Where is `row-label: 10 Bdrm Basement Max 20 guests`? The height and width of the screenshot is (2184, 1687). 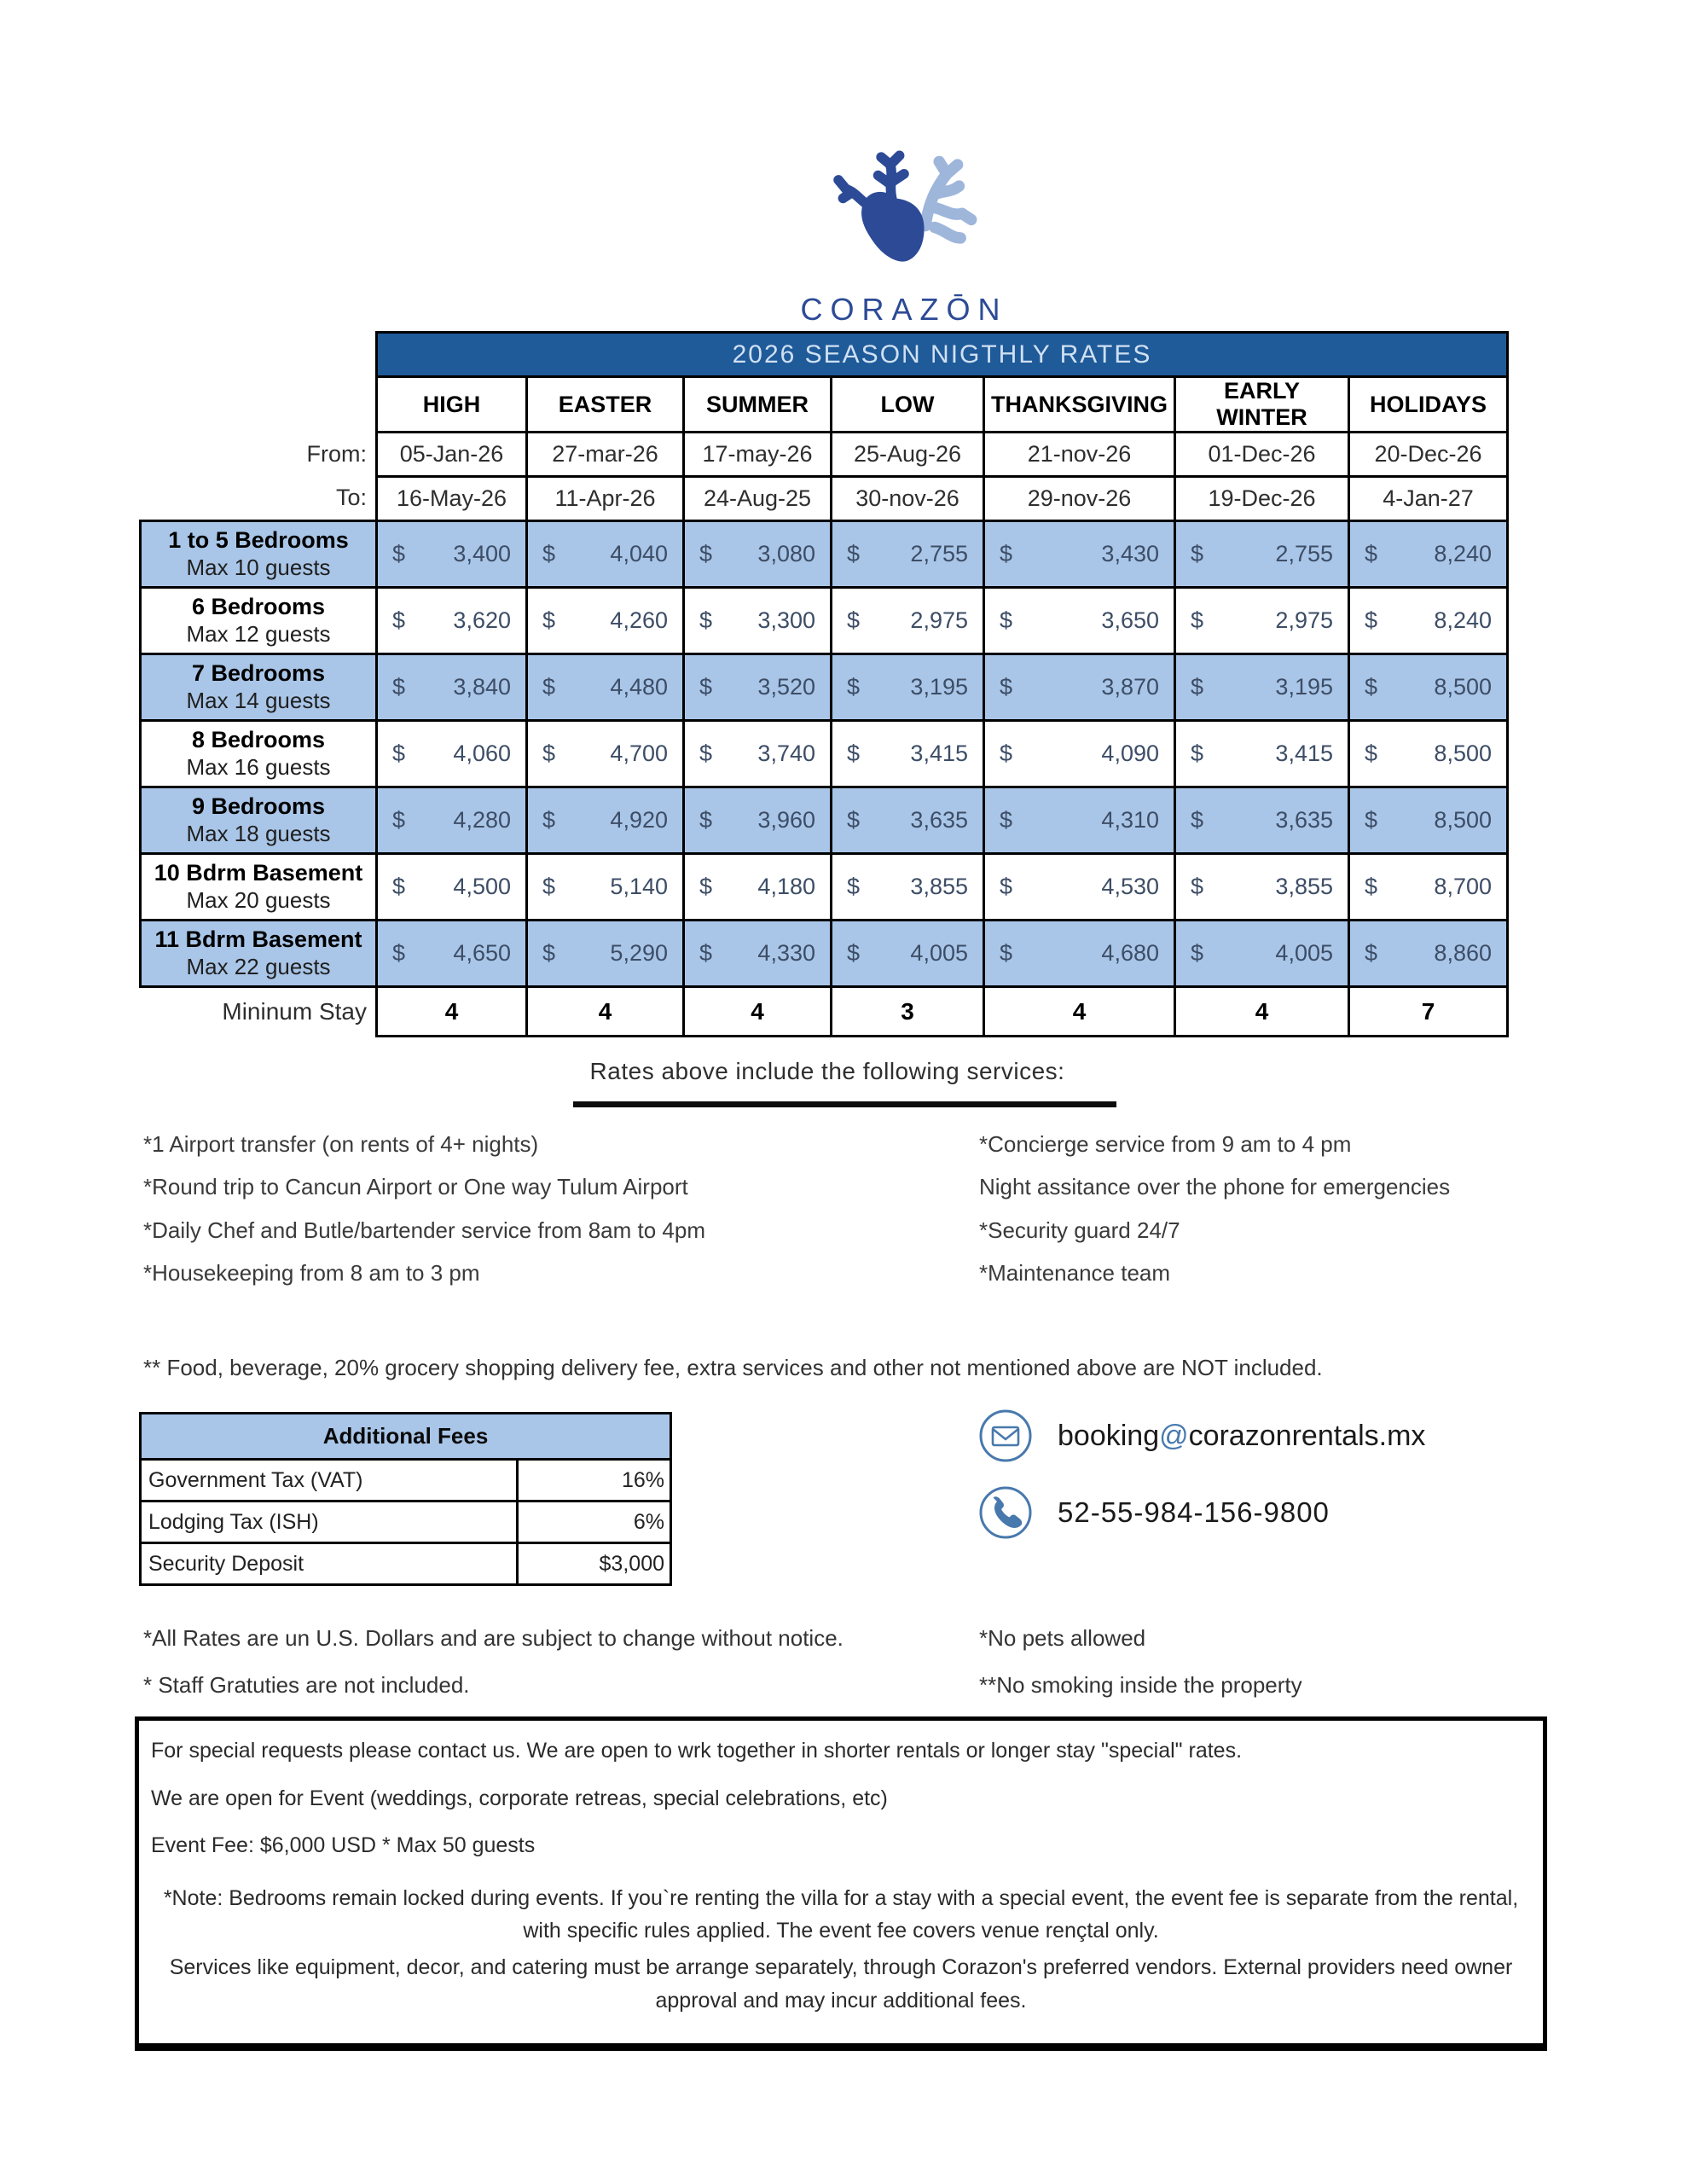 row-label: 10 Bdrm Basement Max 20 guests is located at coordinates (259, 887).